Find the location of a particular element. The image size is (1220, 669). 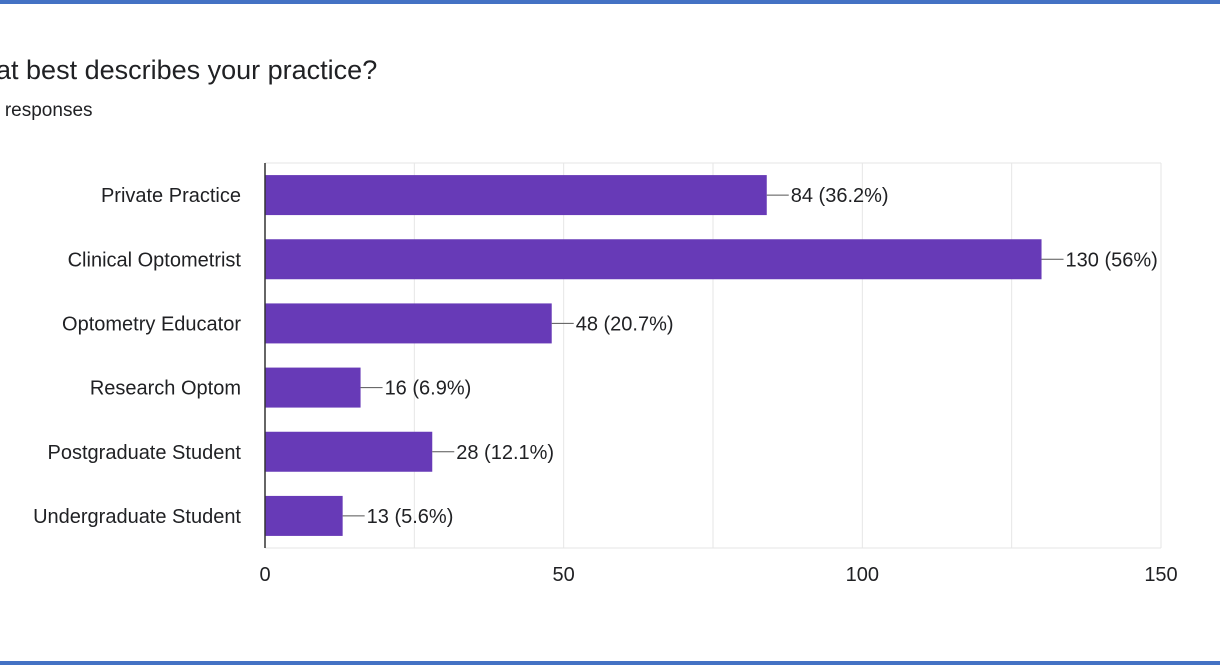

x-tick-label: 150 is located at coordinates (1160, 575).